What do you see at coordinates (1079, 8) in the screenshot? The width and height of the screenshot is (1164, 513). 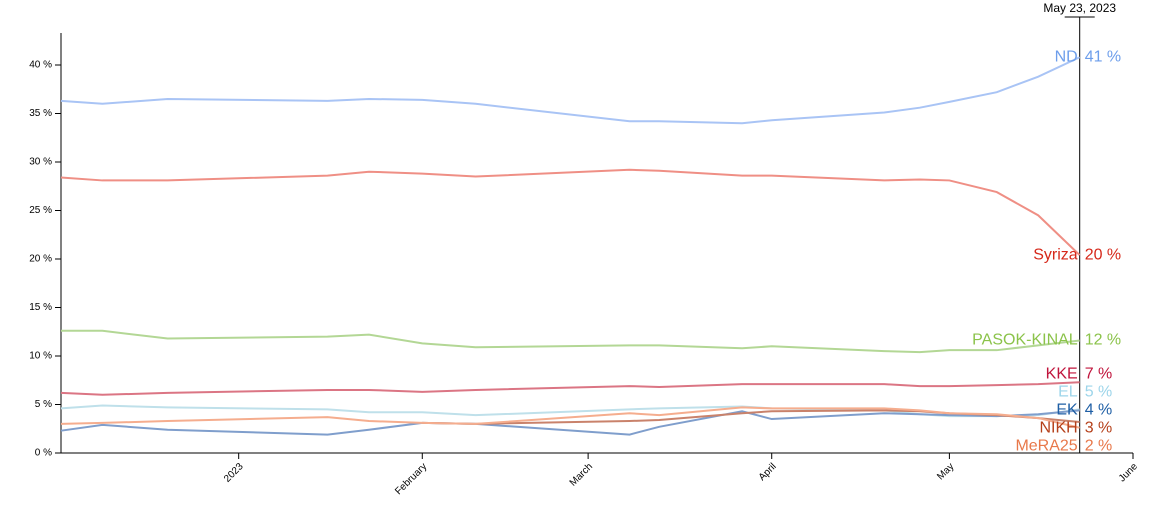 I see `marker-label: May 23, 2023` at bounding box center [1079, 8].